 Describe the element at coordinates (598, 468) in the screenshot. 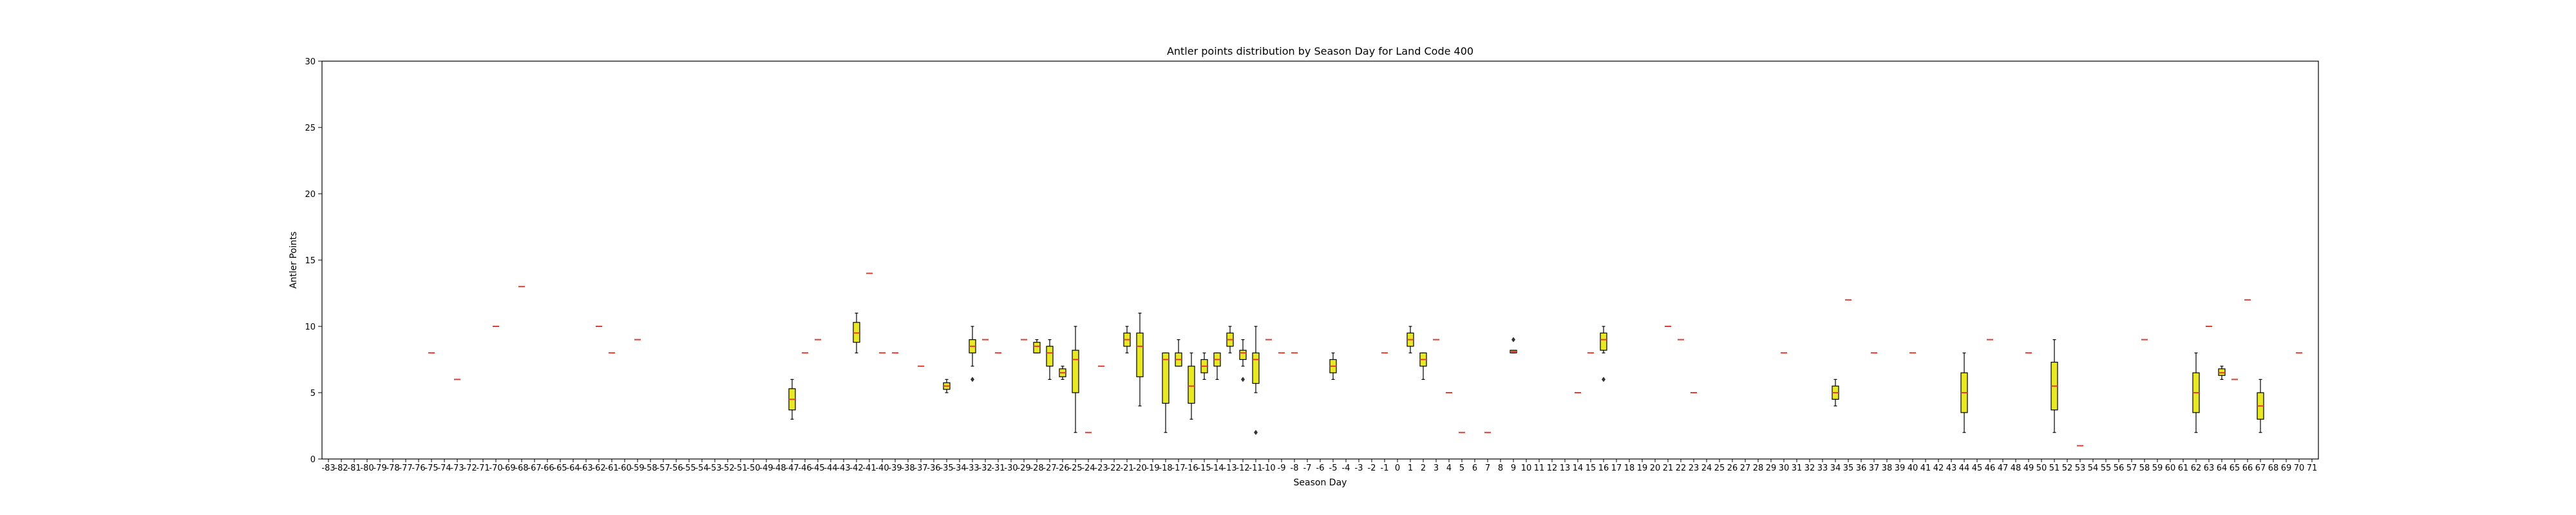

I see `x-tick-label: -62` at that location.